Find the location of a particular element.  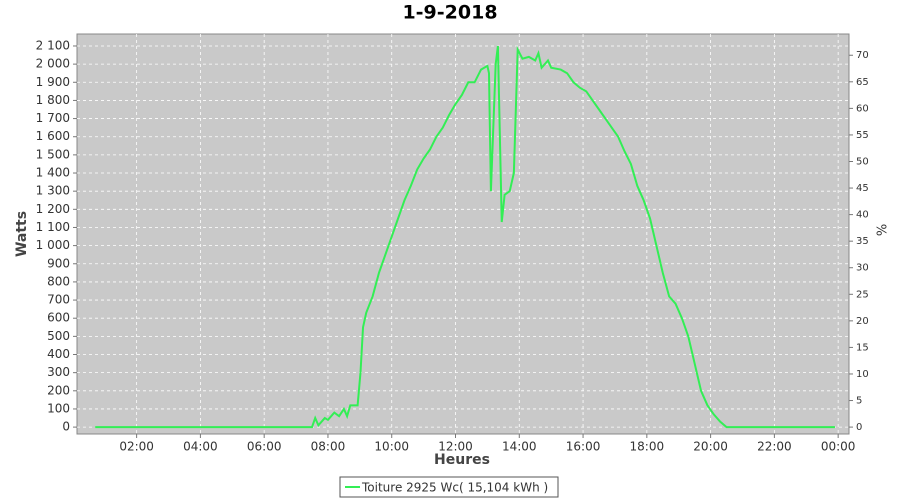

y2-tick-label: 55 is located at coordinates (862, 135).